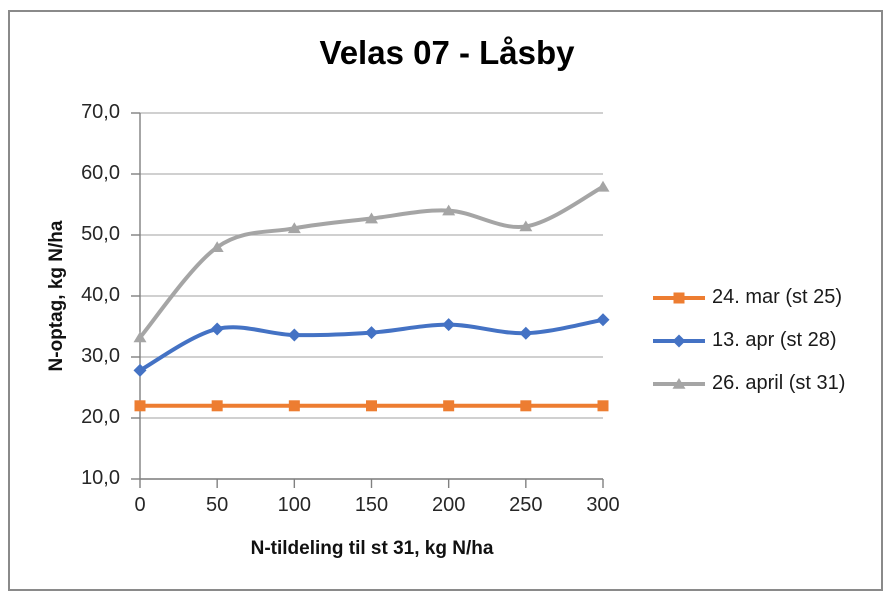 Image resolution: width=894 pixels, height=611 pixels. Describe the element at coordinates (372, 548) in the screenshot. I see `x-axis-title: N-tildeling til st 31, kg N/ha` at that location.